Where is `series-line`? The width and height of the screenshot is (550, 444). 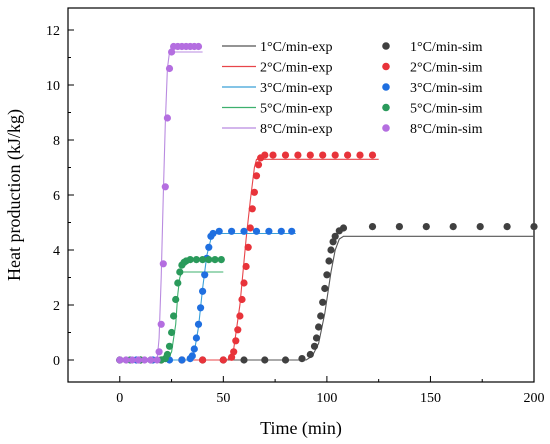 series-line is located at coordinates (161, 206).